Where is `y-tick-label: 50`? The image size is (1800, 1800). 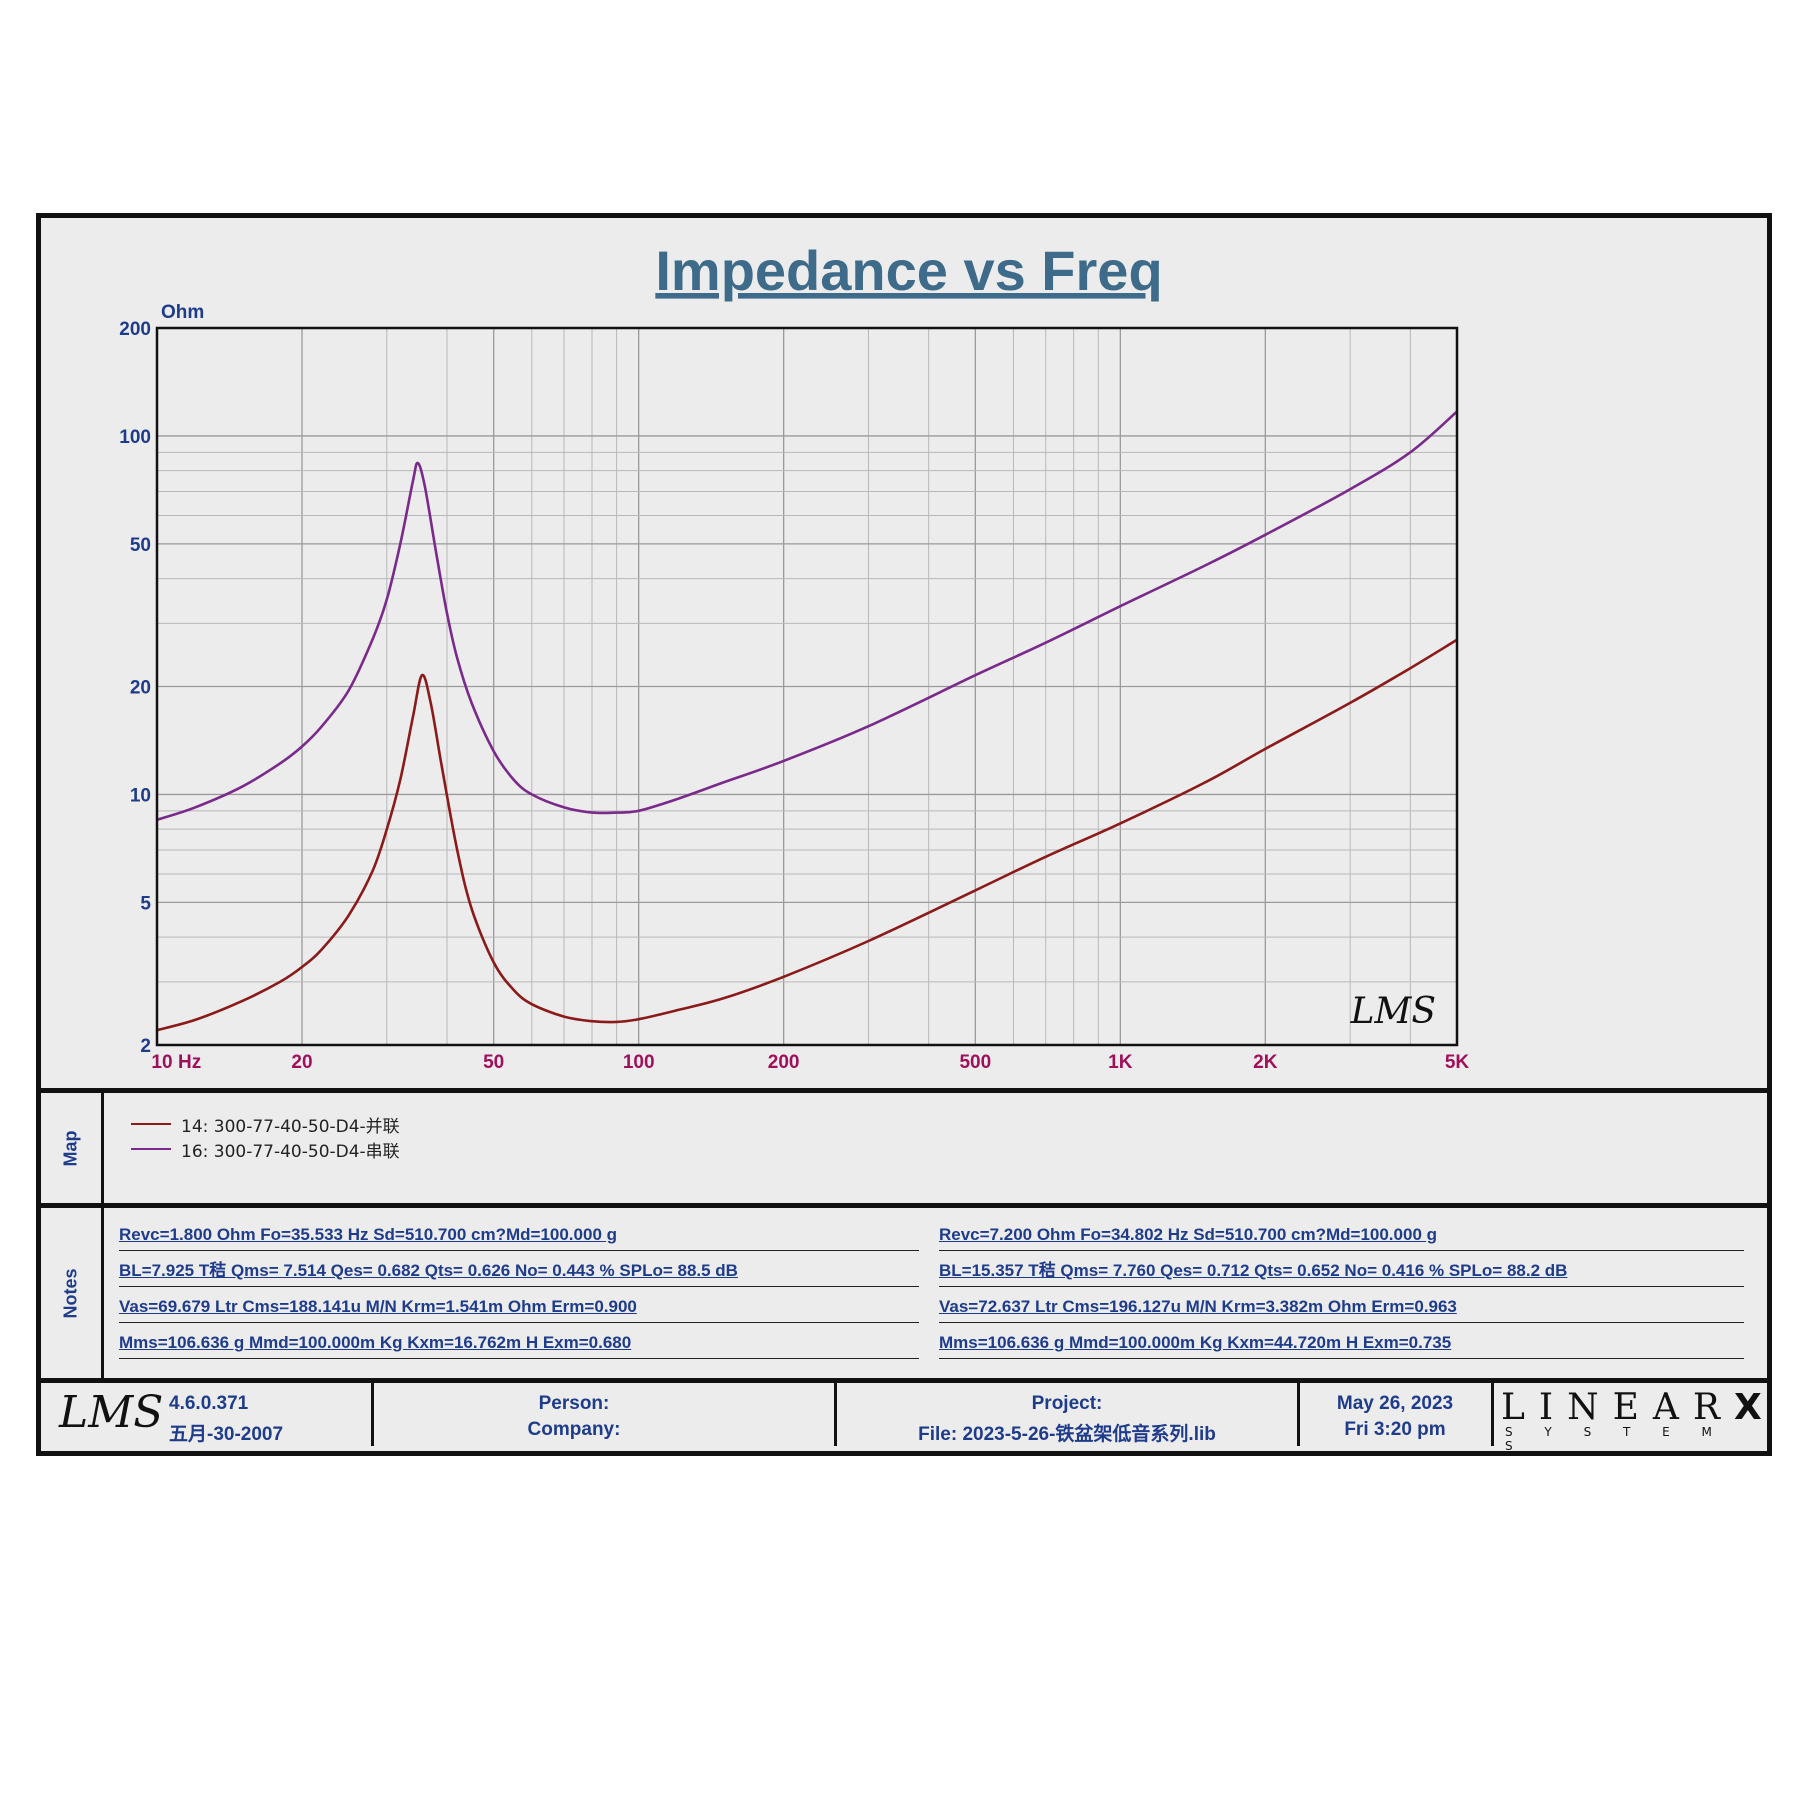 y-tick-label: 50 is located at coordinates (140, 545).